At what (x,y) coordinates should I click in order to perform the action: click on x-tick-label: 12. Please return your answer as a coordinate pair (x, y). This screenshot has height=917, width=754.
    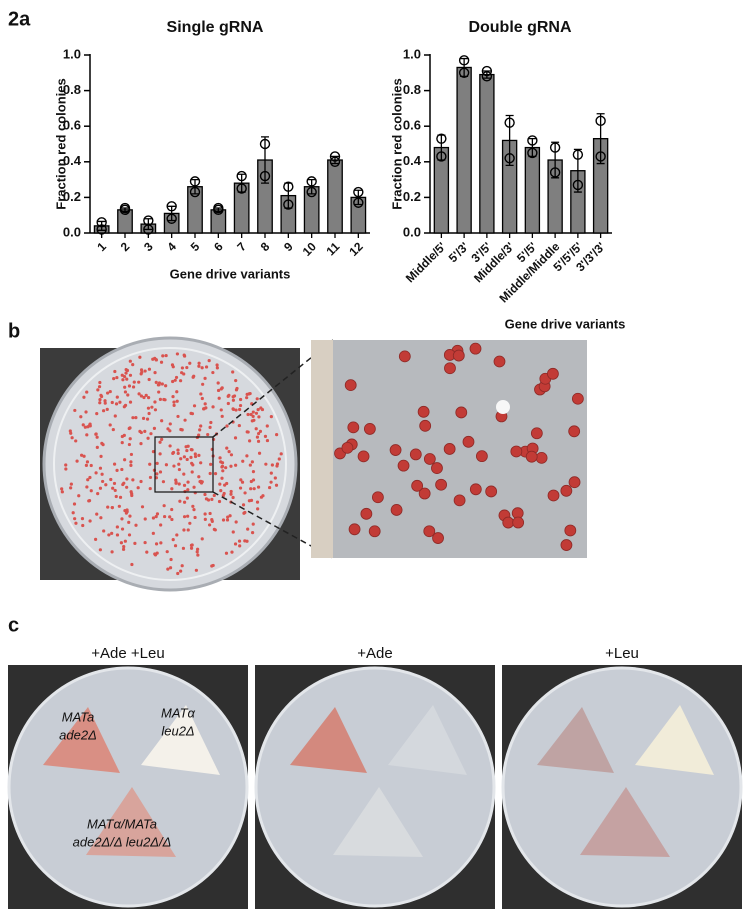
    Looking at the image, I should click on (356, 249).